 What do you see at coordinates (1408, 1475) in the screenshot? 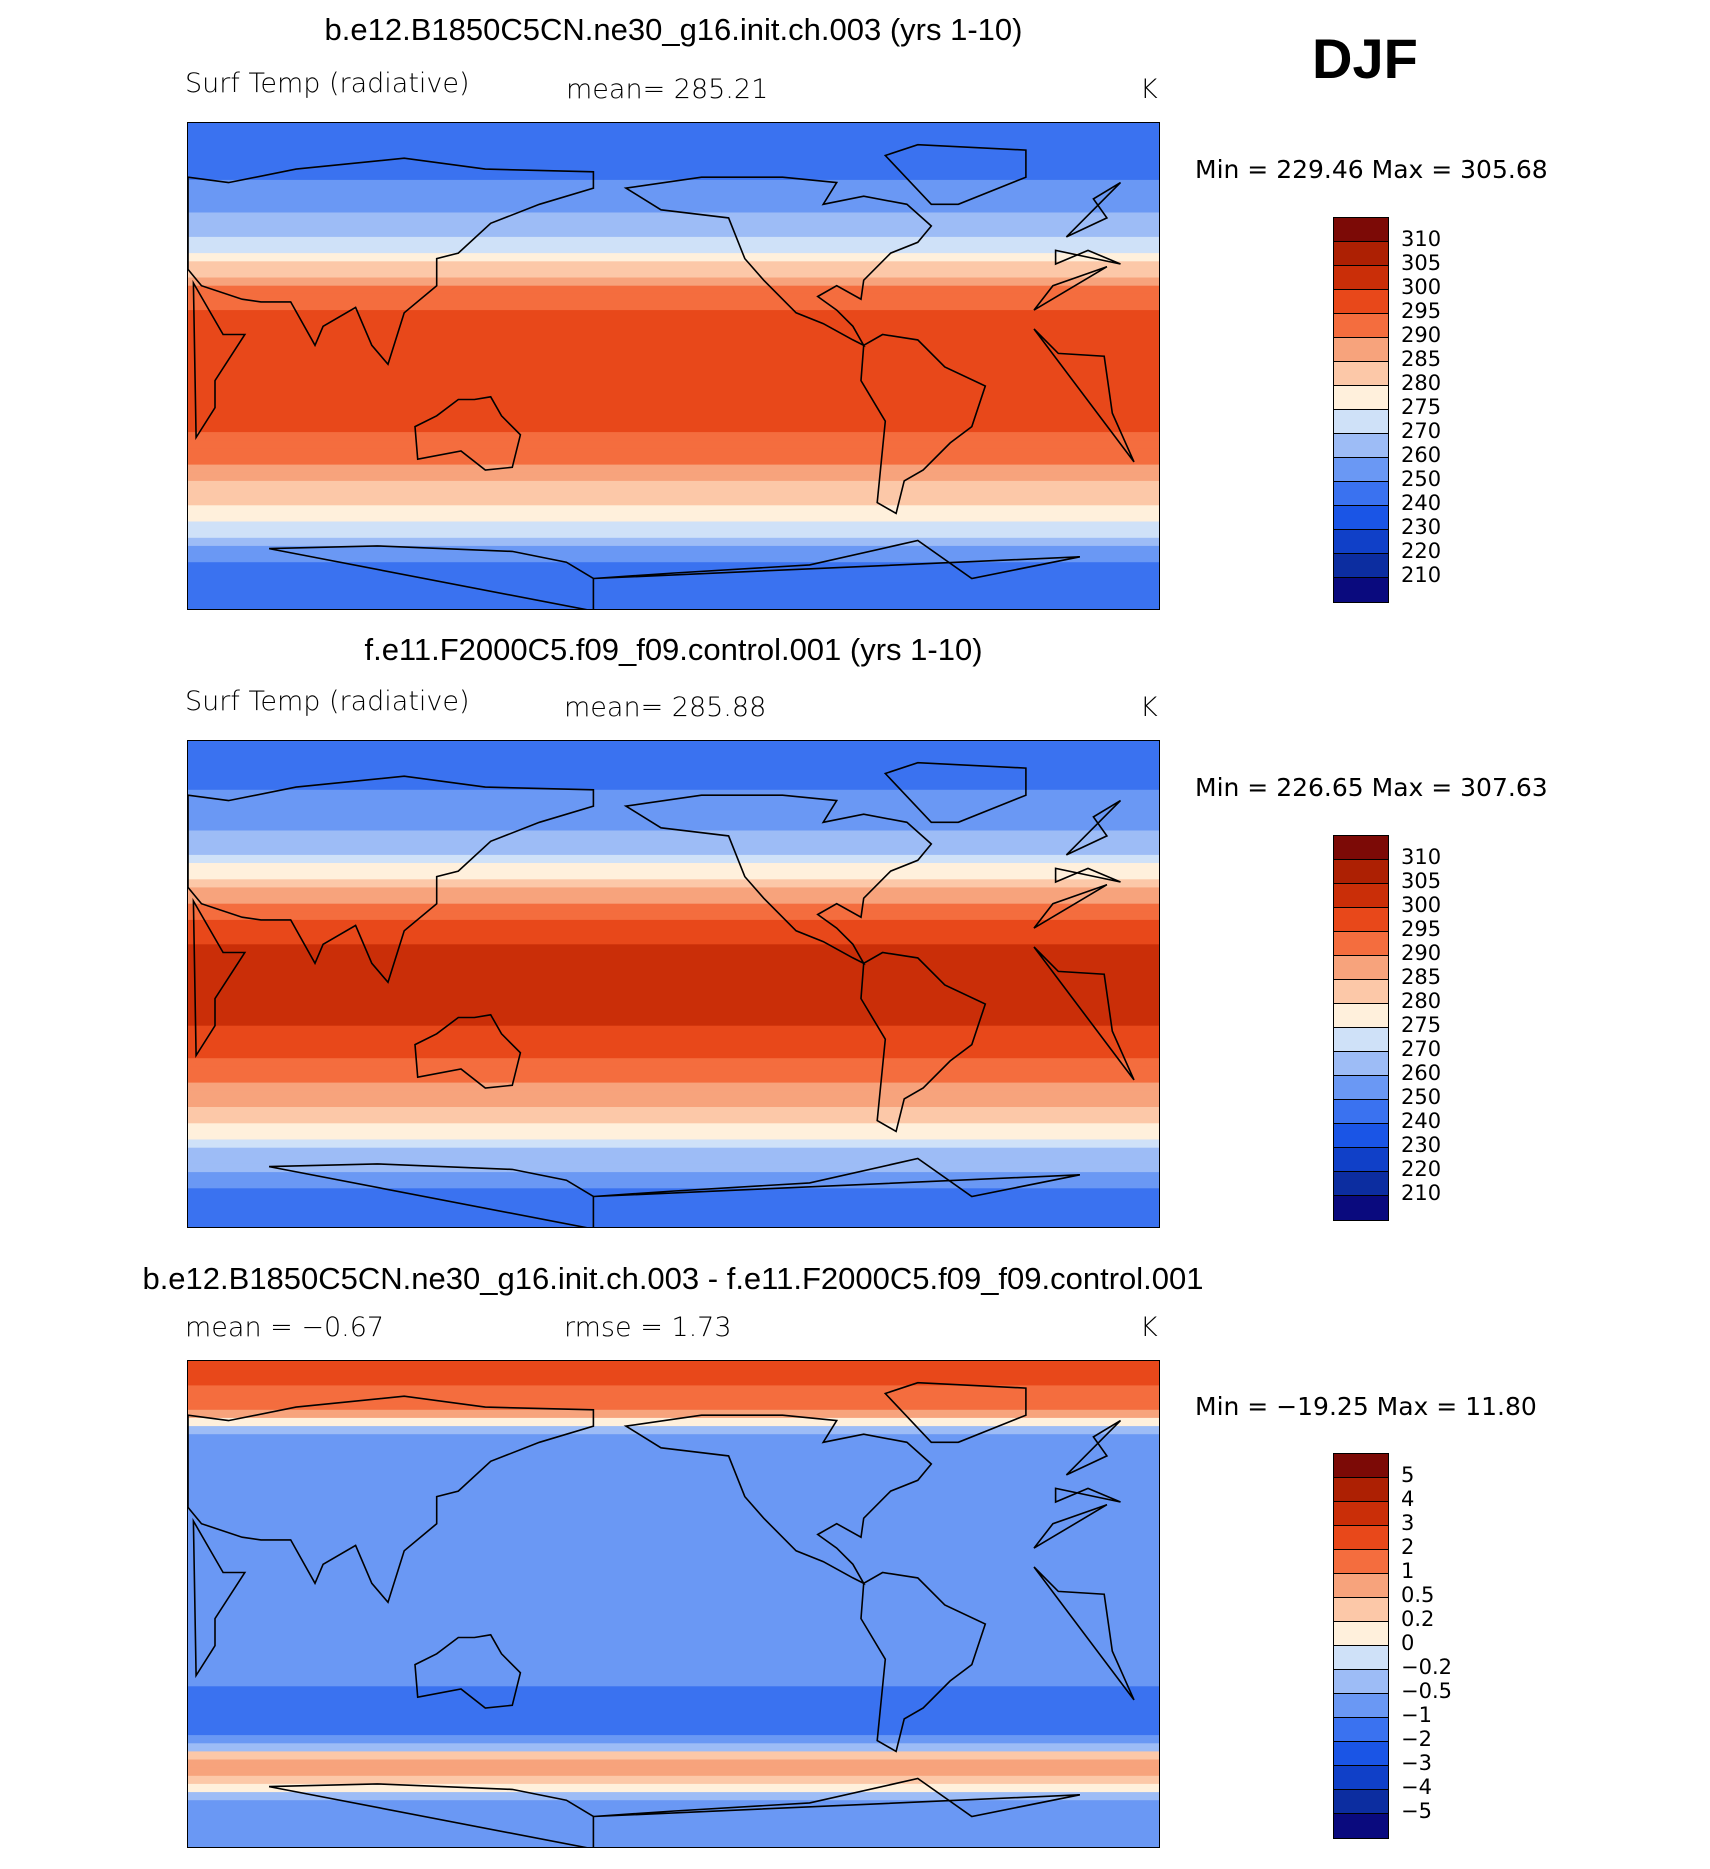
I see `colorbar-tick-label: 5` at bounding box center [1408, 1475].